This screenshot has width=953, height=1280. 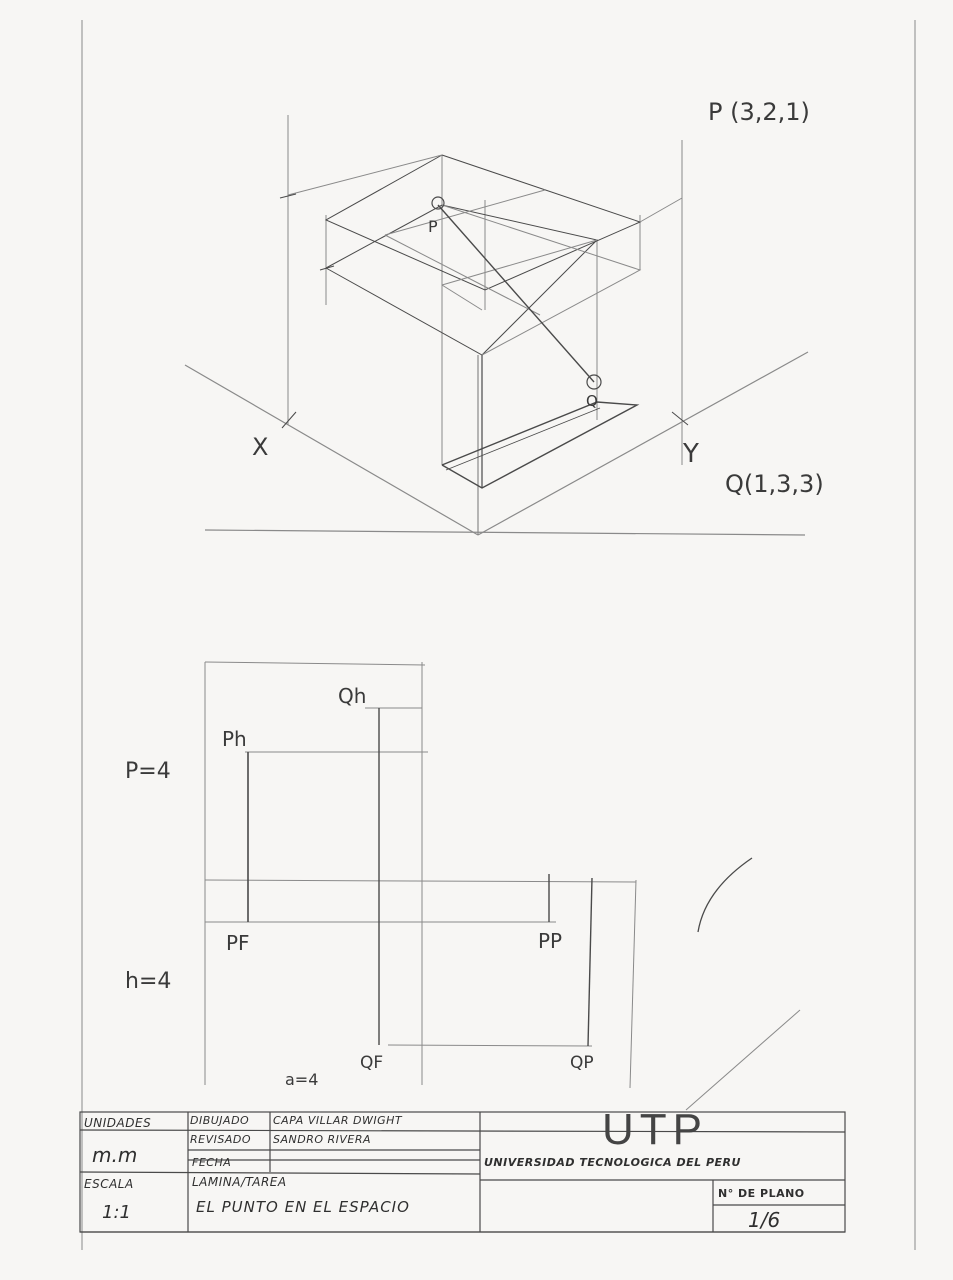 What do you see at coordinates (462, 1172) in the screenshot?
I see `title-block-grid` at bounding box center [462, 1172].